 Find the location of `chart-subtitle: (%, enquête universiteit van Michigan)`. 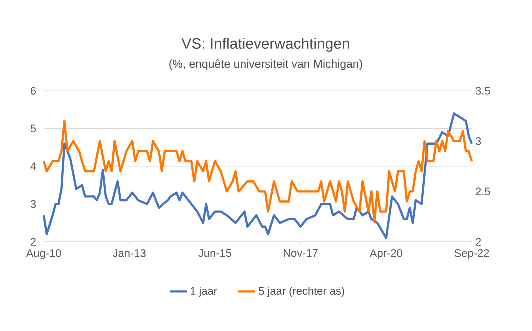

chart-subtitle: (%, enquête universiteit van Michigan) is located at coordinates (266, 65).